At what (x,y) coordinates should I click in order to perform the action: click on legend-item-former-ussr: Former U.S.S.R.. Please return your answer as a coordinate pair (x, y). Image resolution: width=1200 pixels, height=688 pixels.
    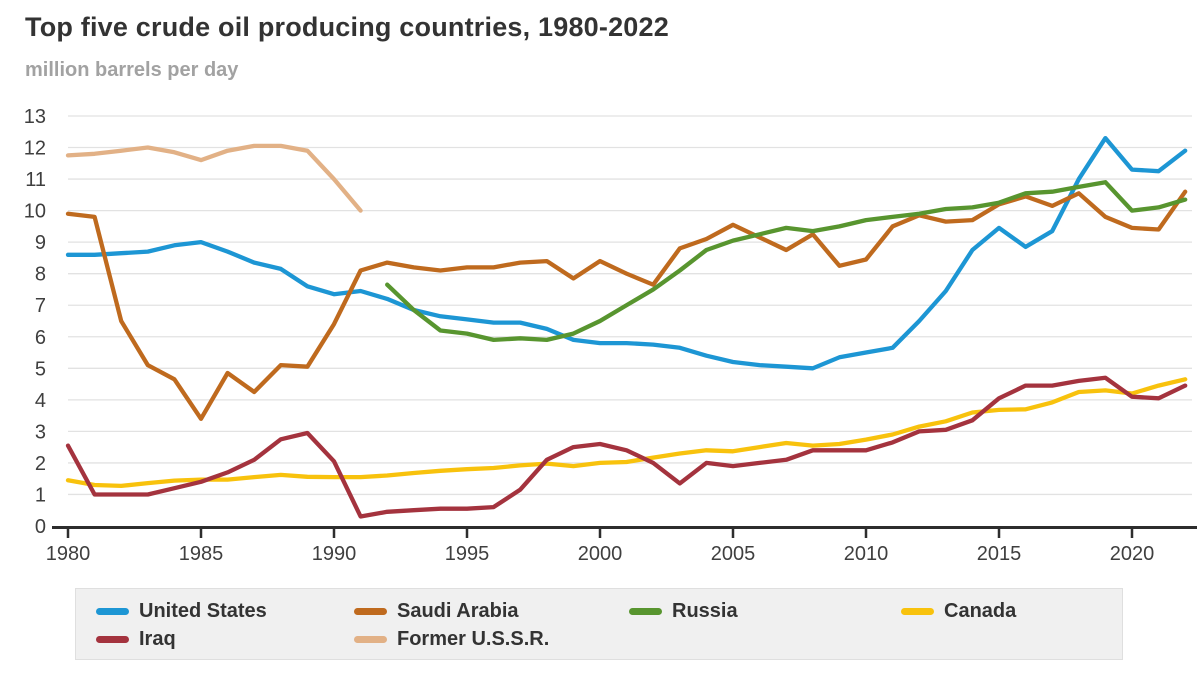
    Looking at the image, I should click on (491, 639).